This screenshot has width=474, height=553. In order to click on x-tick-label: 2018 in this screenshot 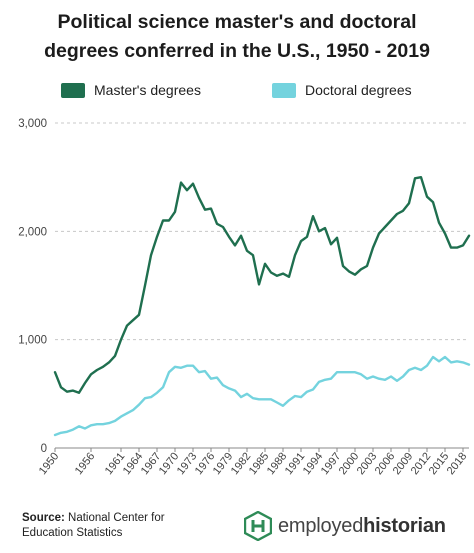, I will do `click(457, 463)`.